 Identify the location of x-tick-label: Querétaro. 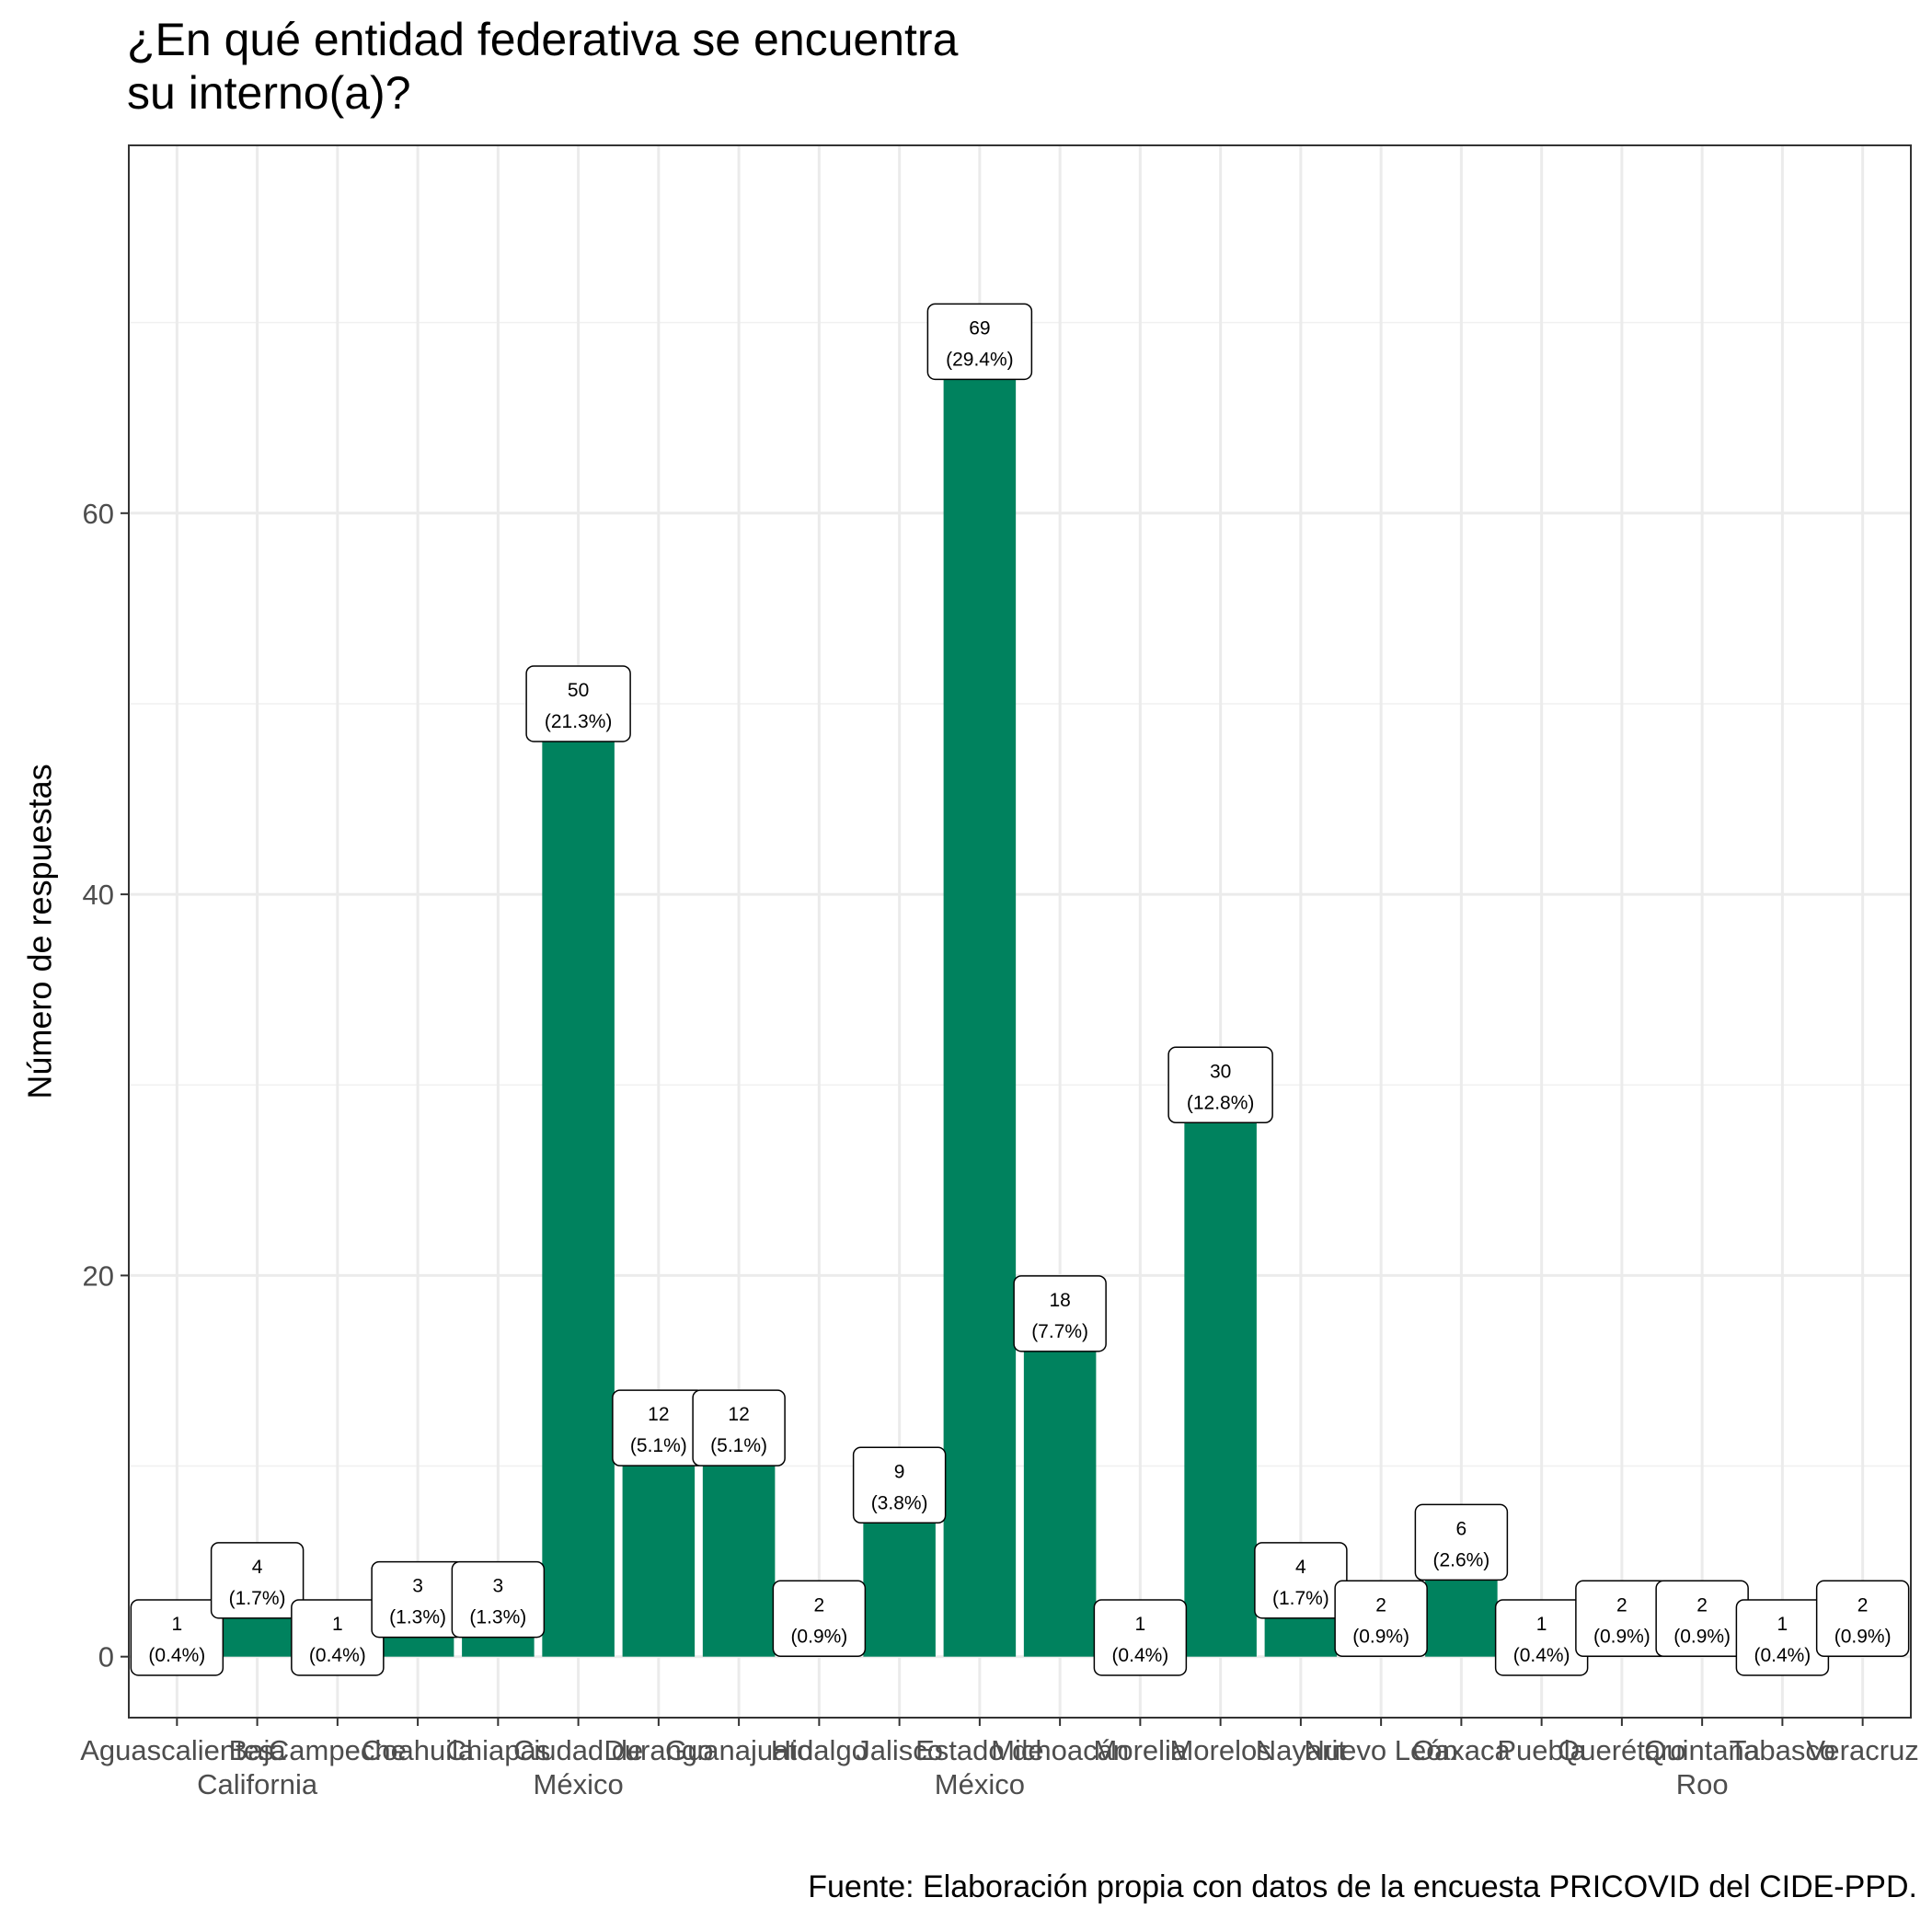
(1622, 1750).